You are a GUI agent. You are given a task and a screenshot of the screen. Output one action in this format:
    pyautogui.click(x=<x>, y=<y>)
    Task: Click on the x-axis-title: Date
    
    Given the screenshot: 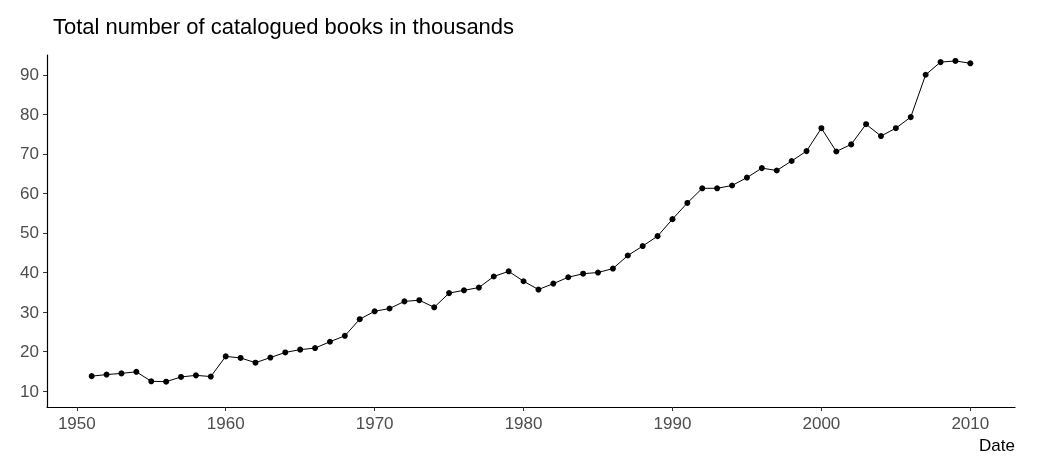 What is the action you would take?
    pyautogui.click(x=997, y=445)
    